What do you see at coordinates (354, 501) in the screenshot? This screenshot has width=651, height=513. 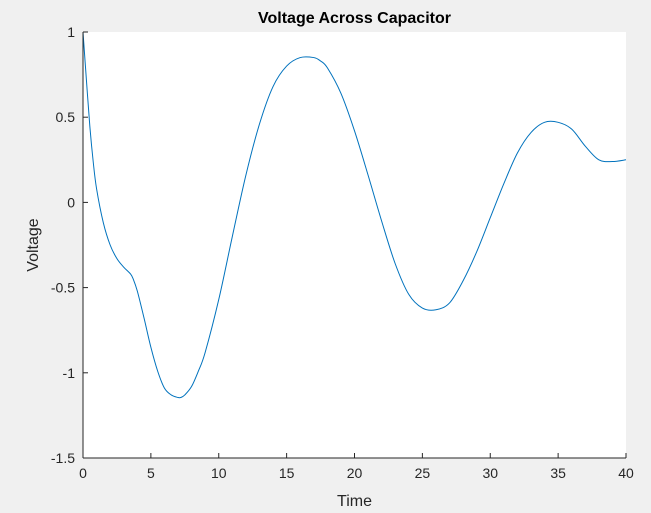 I see `x-axis-title: Time` at bounding box center [354, 501].